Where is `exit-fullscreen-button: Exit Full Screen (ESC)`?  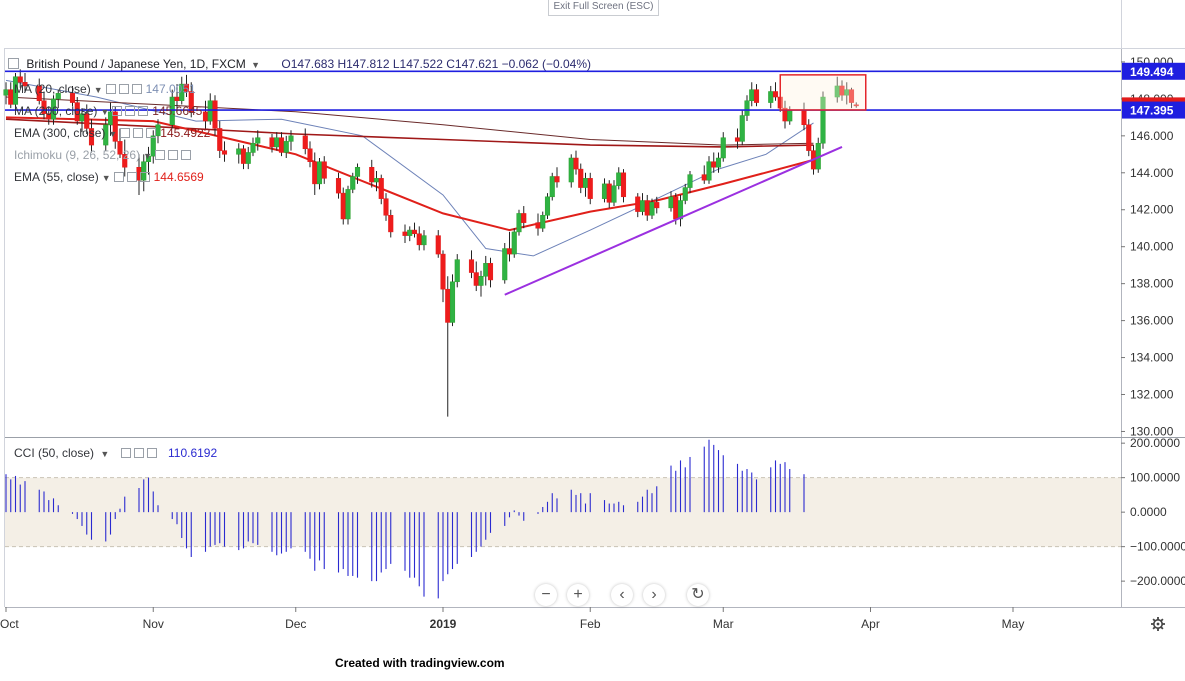 exit-fullscreen-button: Exit Full Screen (ESC) is located at coordinates (603, 8).